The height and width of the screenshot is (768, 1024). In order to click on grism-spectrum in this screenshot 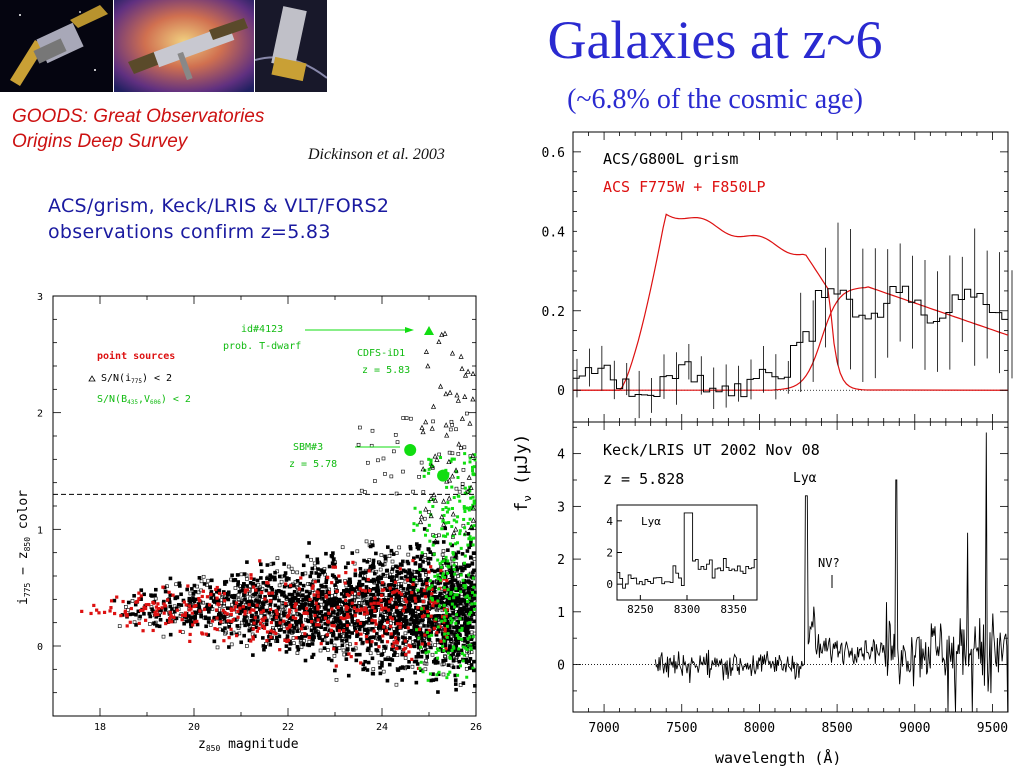, I will do `click(791, 341)`.